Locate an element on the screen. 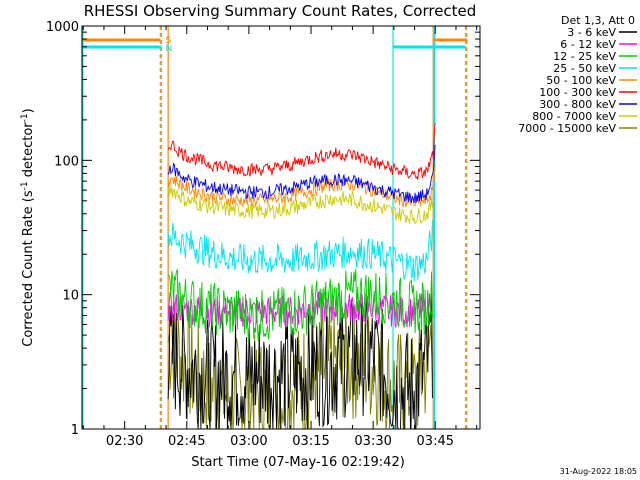 The width and height of the screenshot is (640, 480). legend-entry: 6 - 12 keV is located at coordinates (588, 44).